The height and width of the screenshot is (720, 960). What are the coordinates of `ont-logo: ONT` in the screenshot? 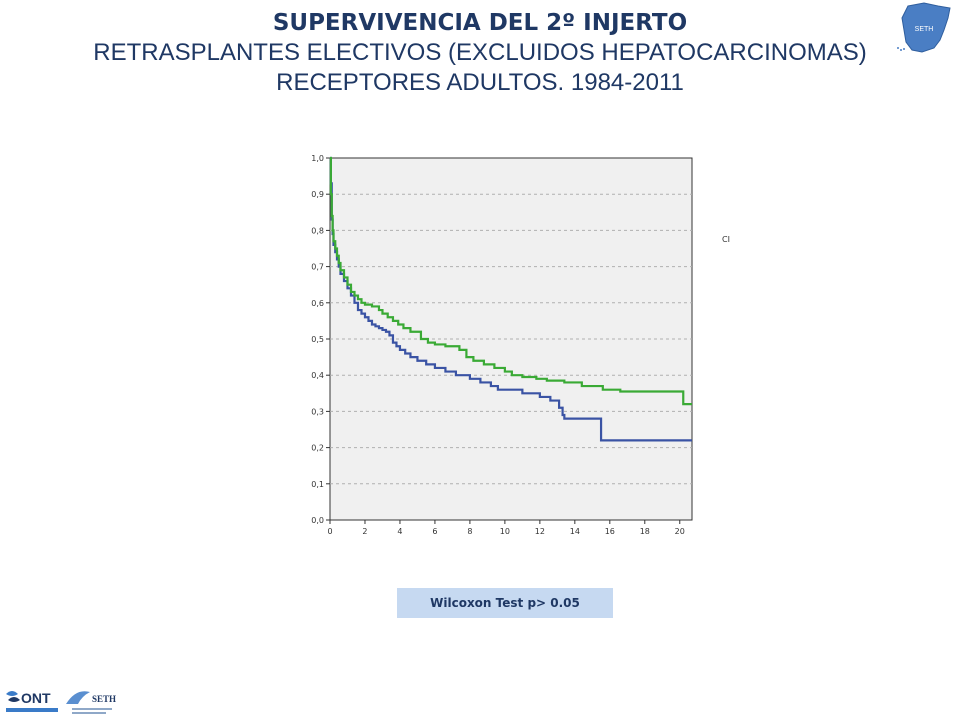 It's located at (32, 701).